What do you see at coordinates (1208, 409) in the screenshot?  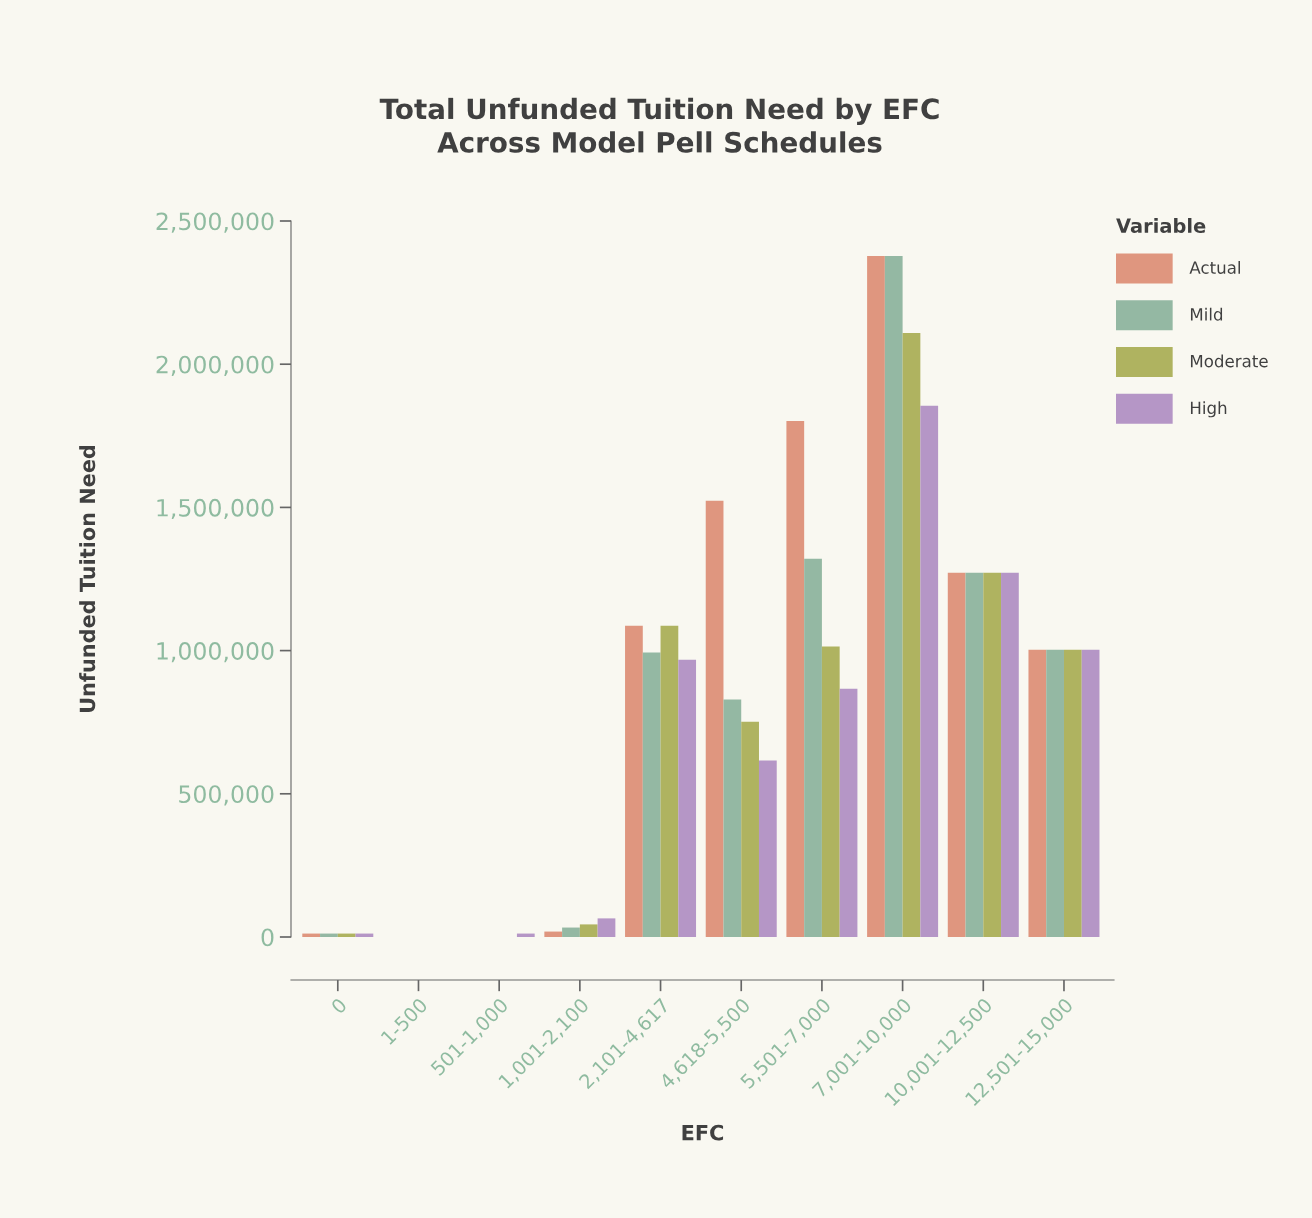 I see `legend-label: High` at bounding box center [1208, 409].